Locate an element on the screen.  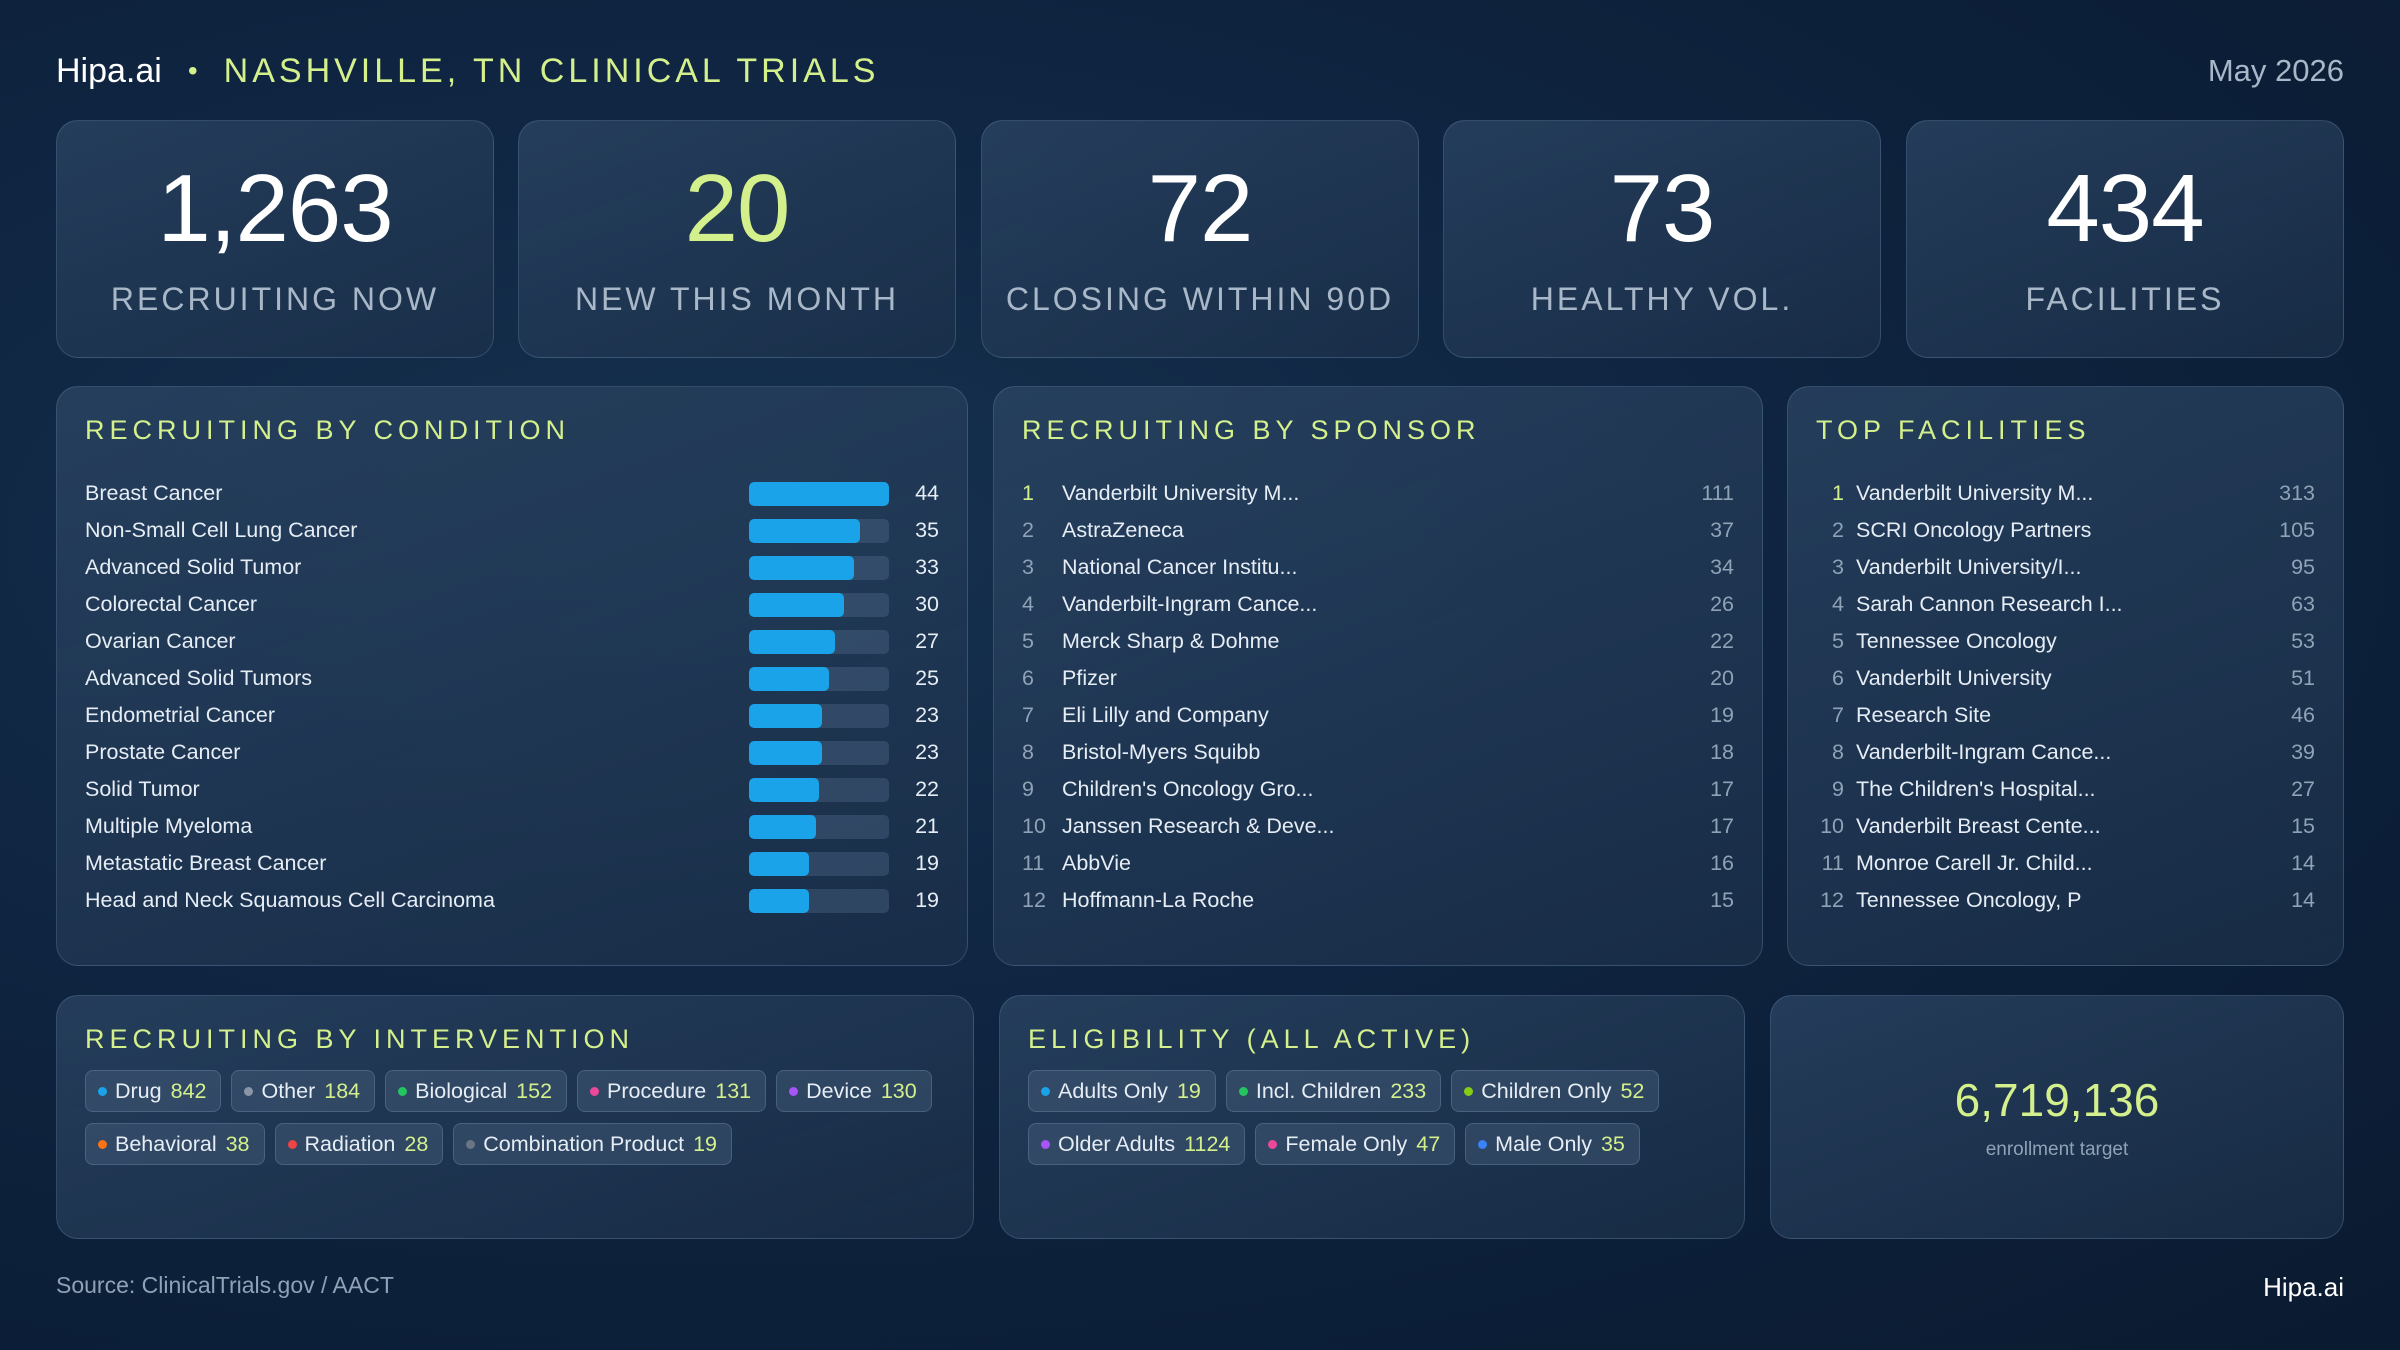
facility-rank: 2 is located at coordinates (1838, 530).